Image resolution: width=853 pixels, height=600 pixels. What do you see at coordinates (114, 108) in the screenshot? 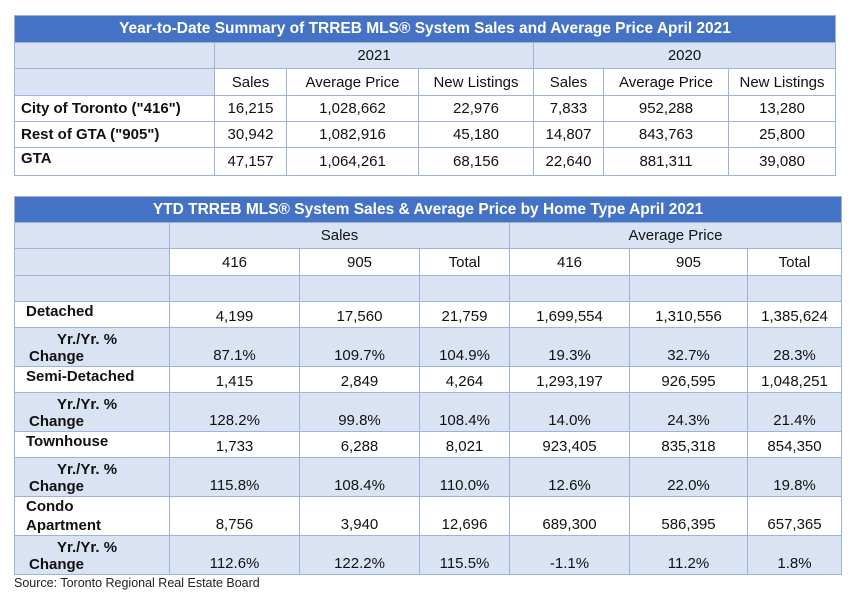
I see `row-label: City of Toronto ("416")` at bounding box center [114, 108].